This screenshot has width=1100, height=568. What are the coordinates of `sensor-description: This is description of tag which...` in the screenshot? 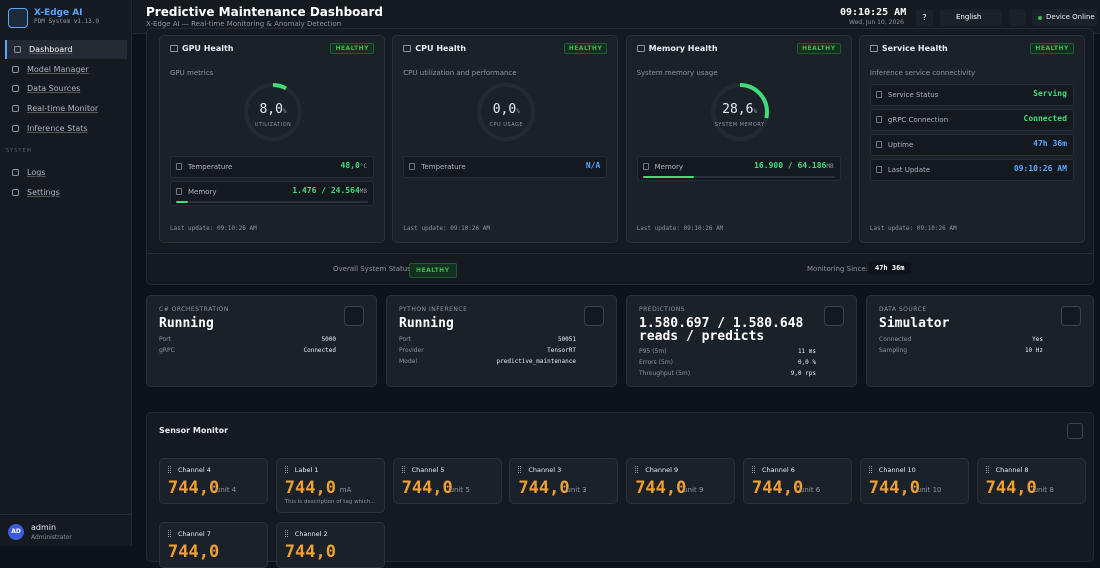 It's located at (330, 502).